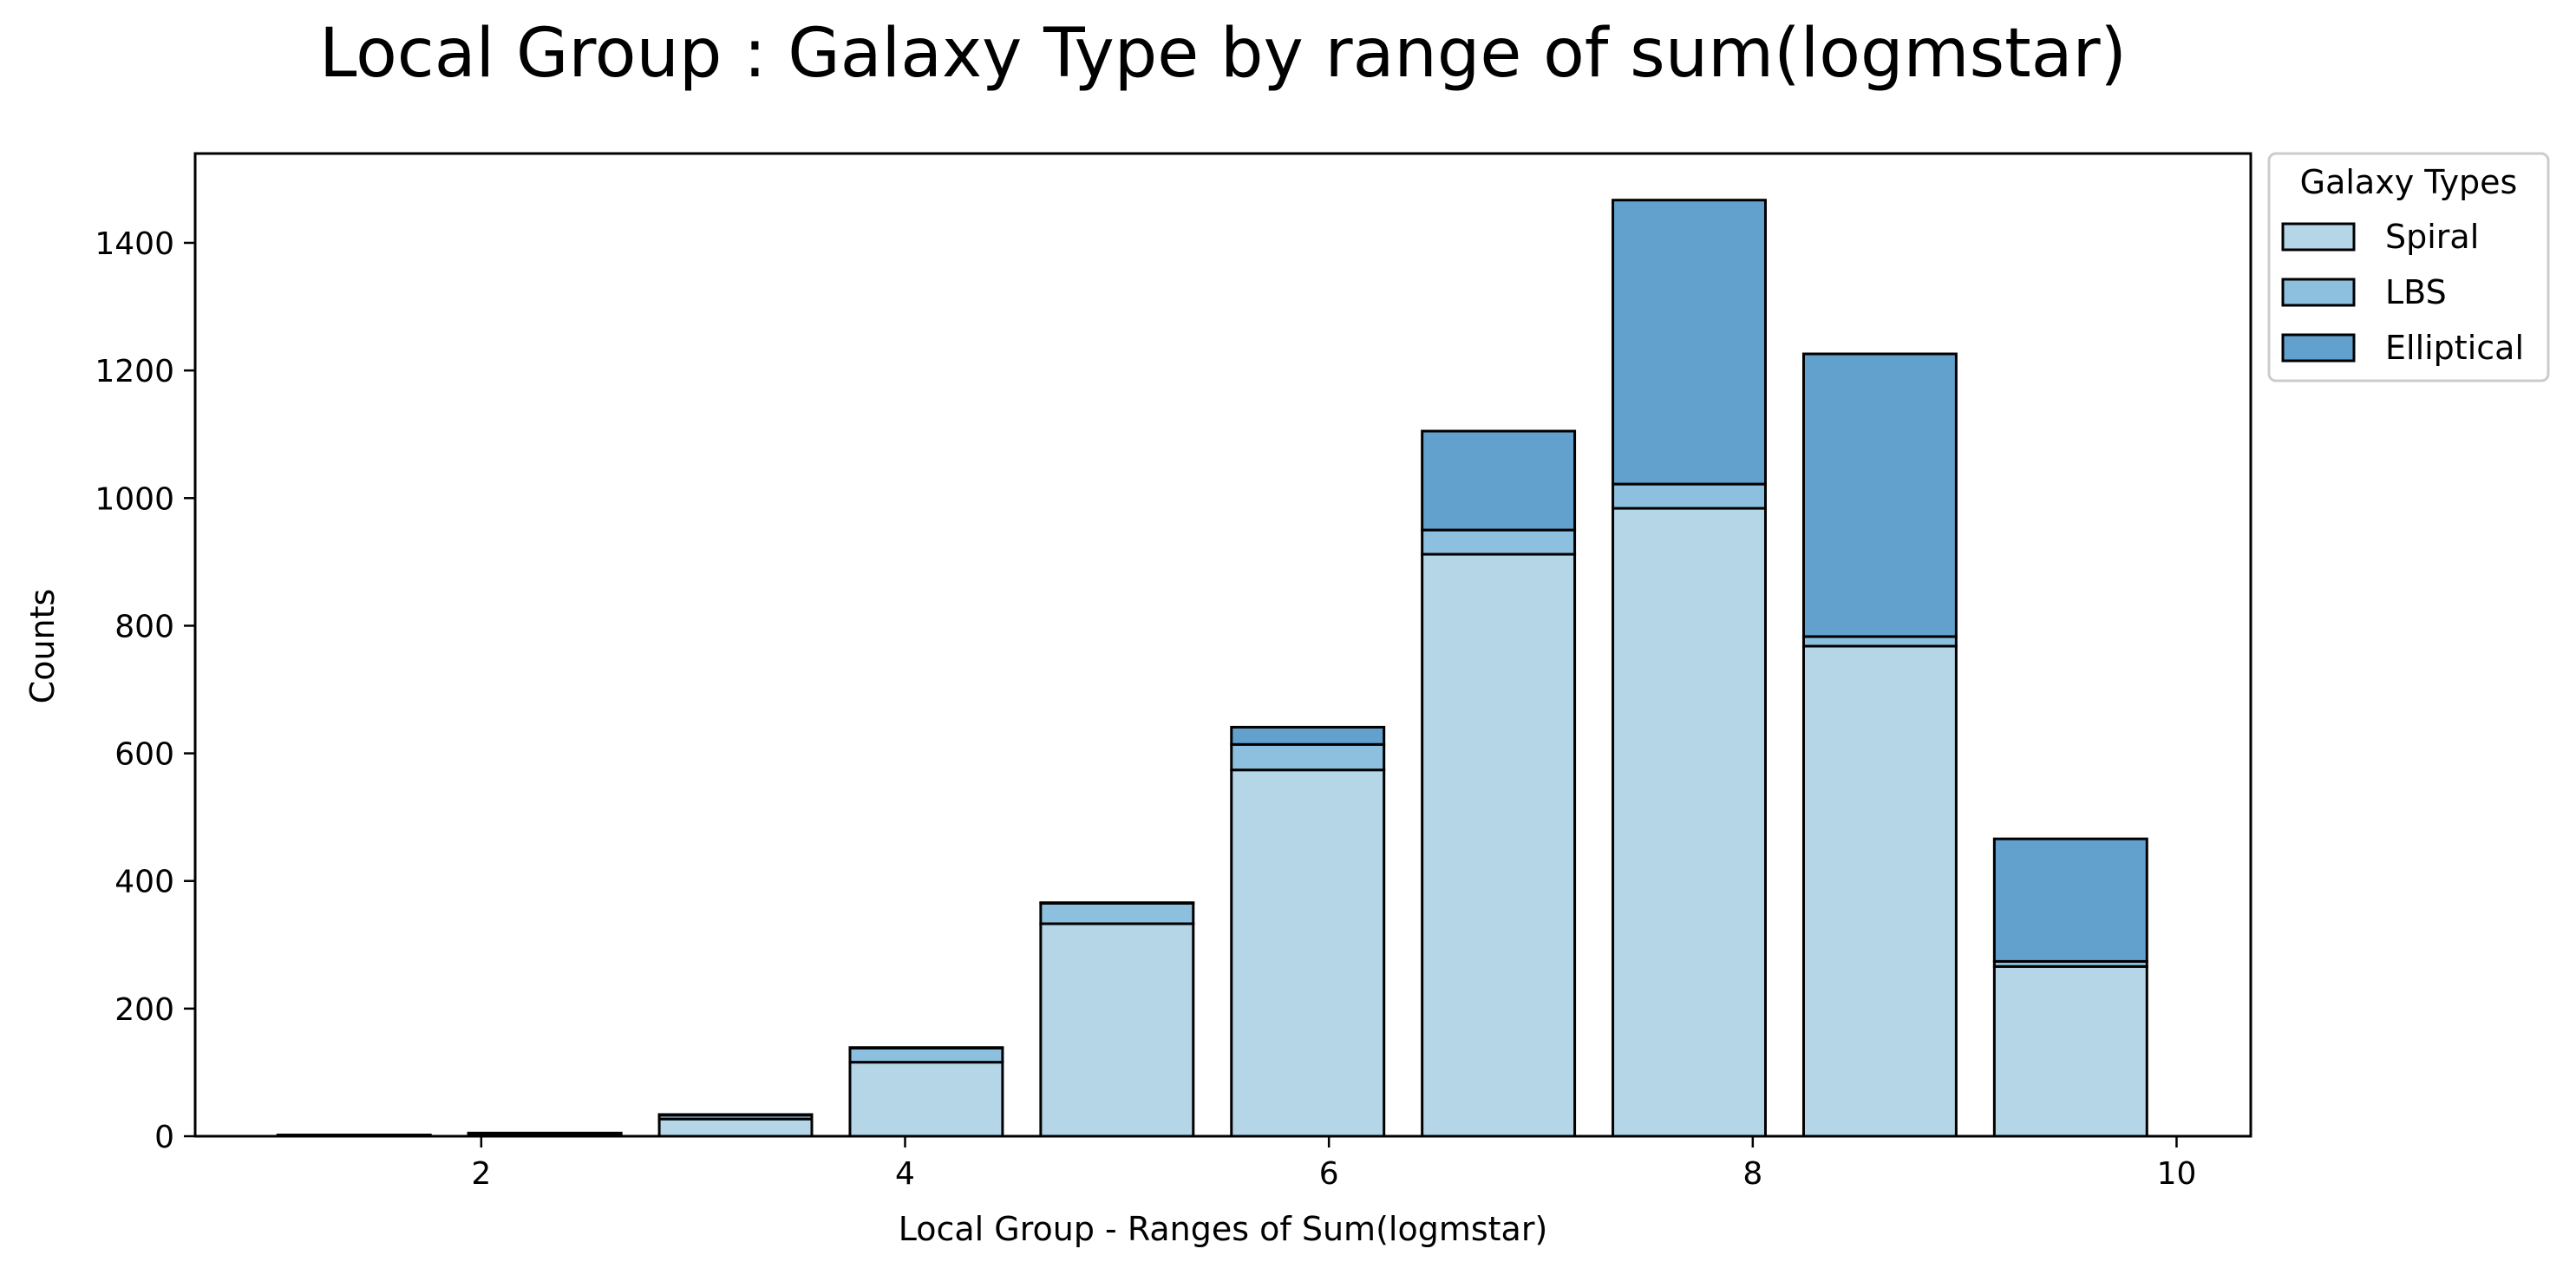  I want to click on legend-frame, so click(2408, 267).